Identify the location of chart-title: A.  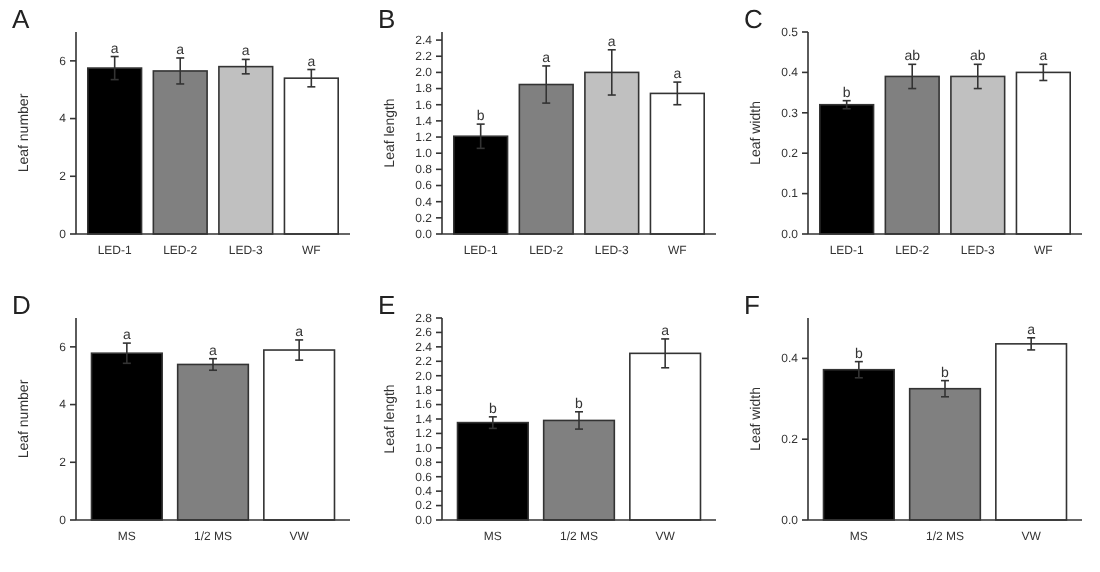
(21, 19).